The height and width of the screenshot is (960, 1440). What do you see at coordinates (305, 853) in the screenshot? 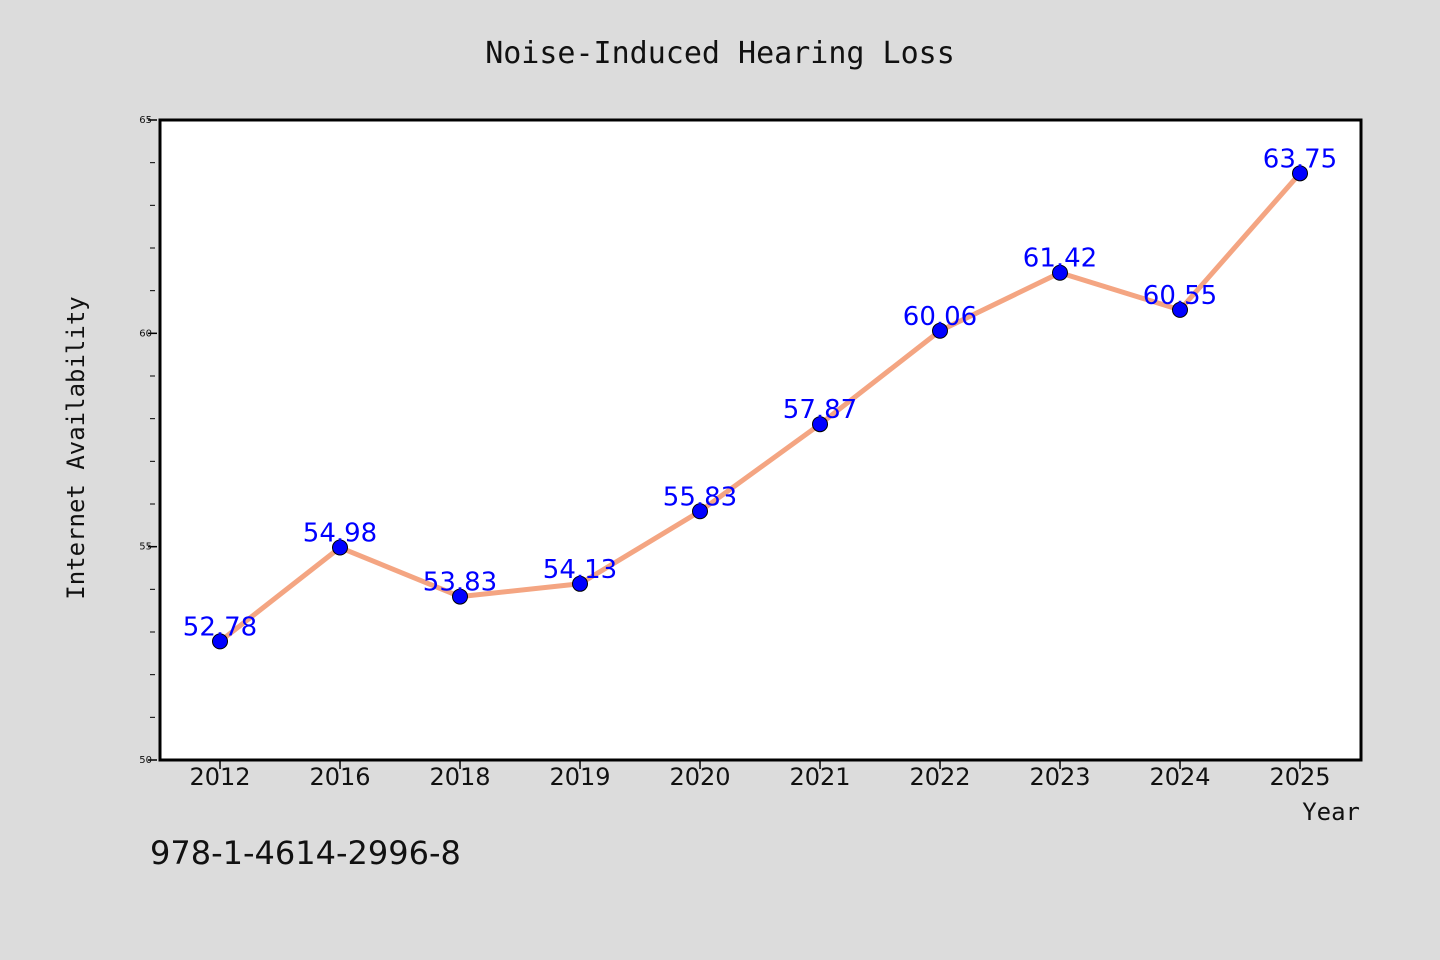
I see `isbn-label: 978-1-4614-2996-8` at bounding box center [305, 853].